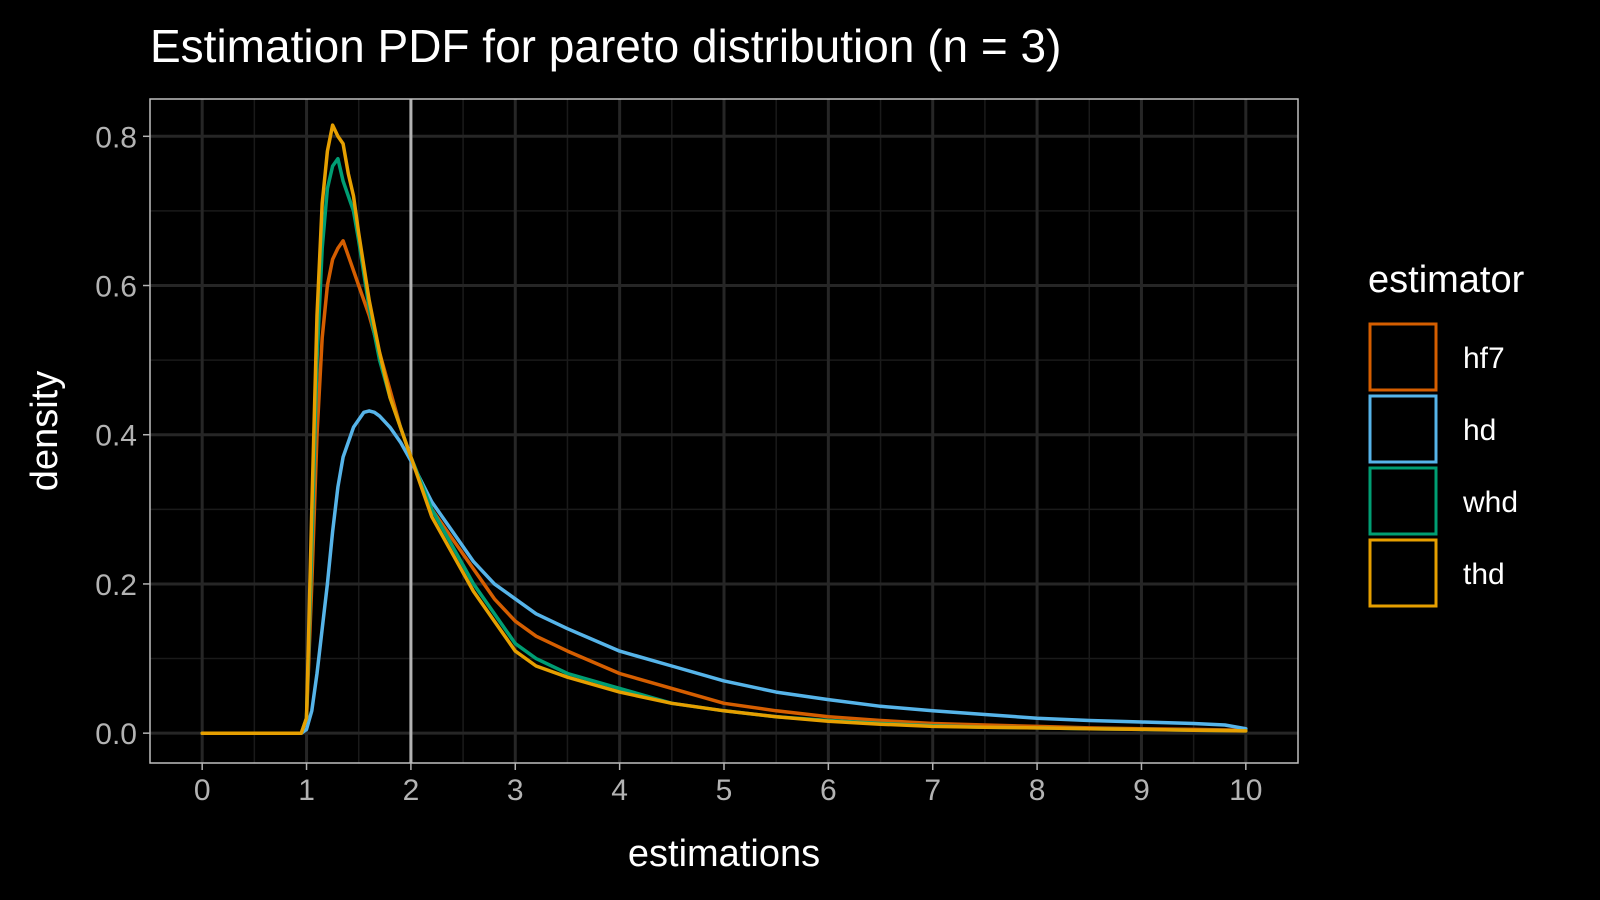 This screenshot has height=900, width=1600. What do you see at coordinates (1403, 501) in the screenshot?
I see `legend-key-whd` at bounding box center [1403, 501].